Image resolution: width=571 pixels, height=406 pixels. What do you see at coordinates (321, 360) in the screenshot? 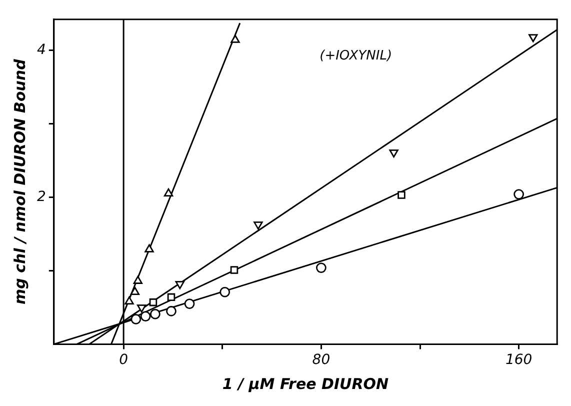
I see `x-tick-label: 80` at bounding box center [321, 360].